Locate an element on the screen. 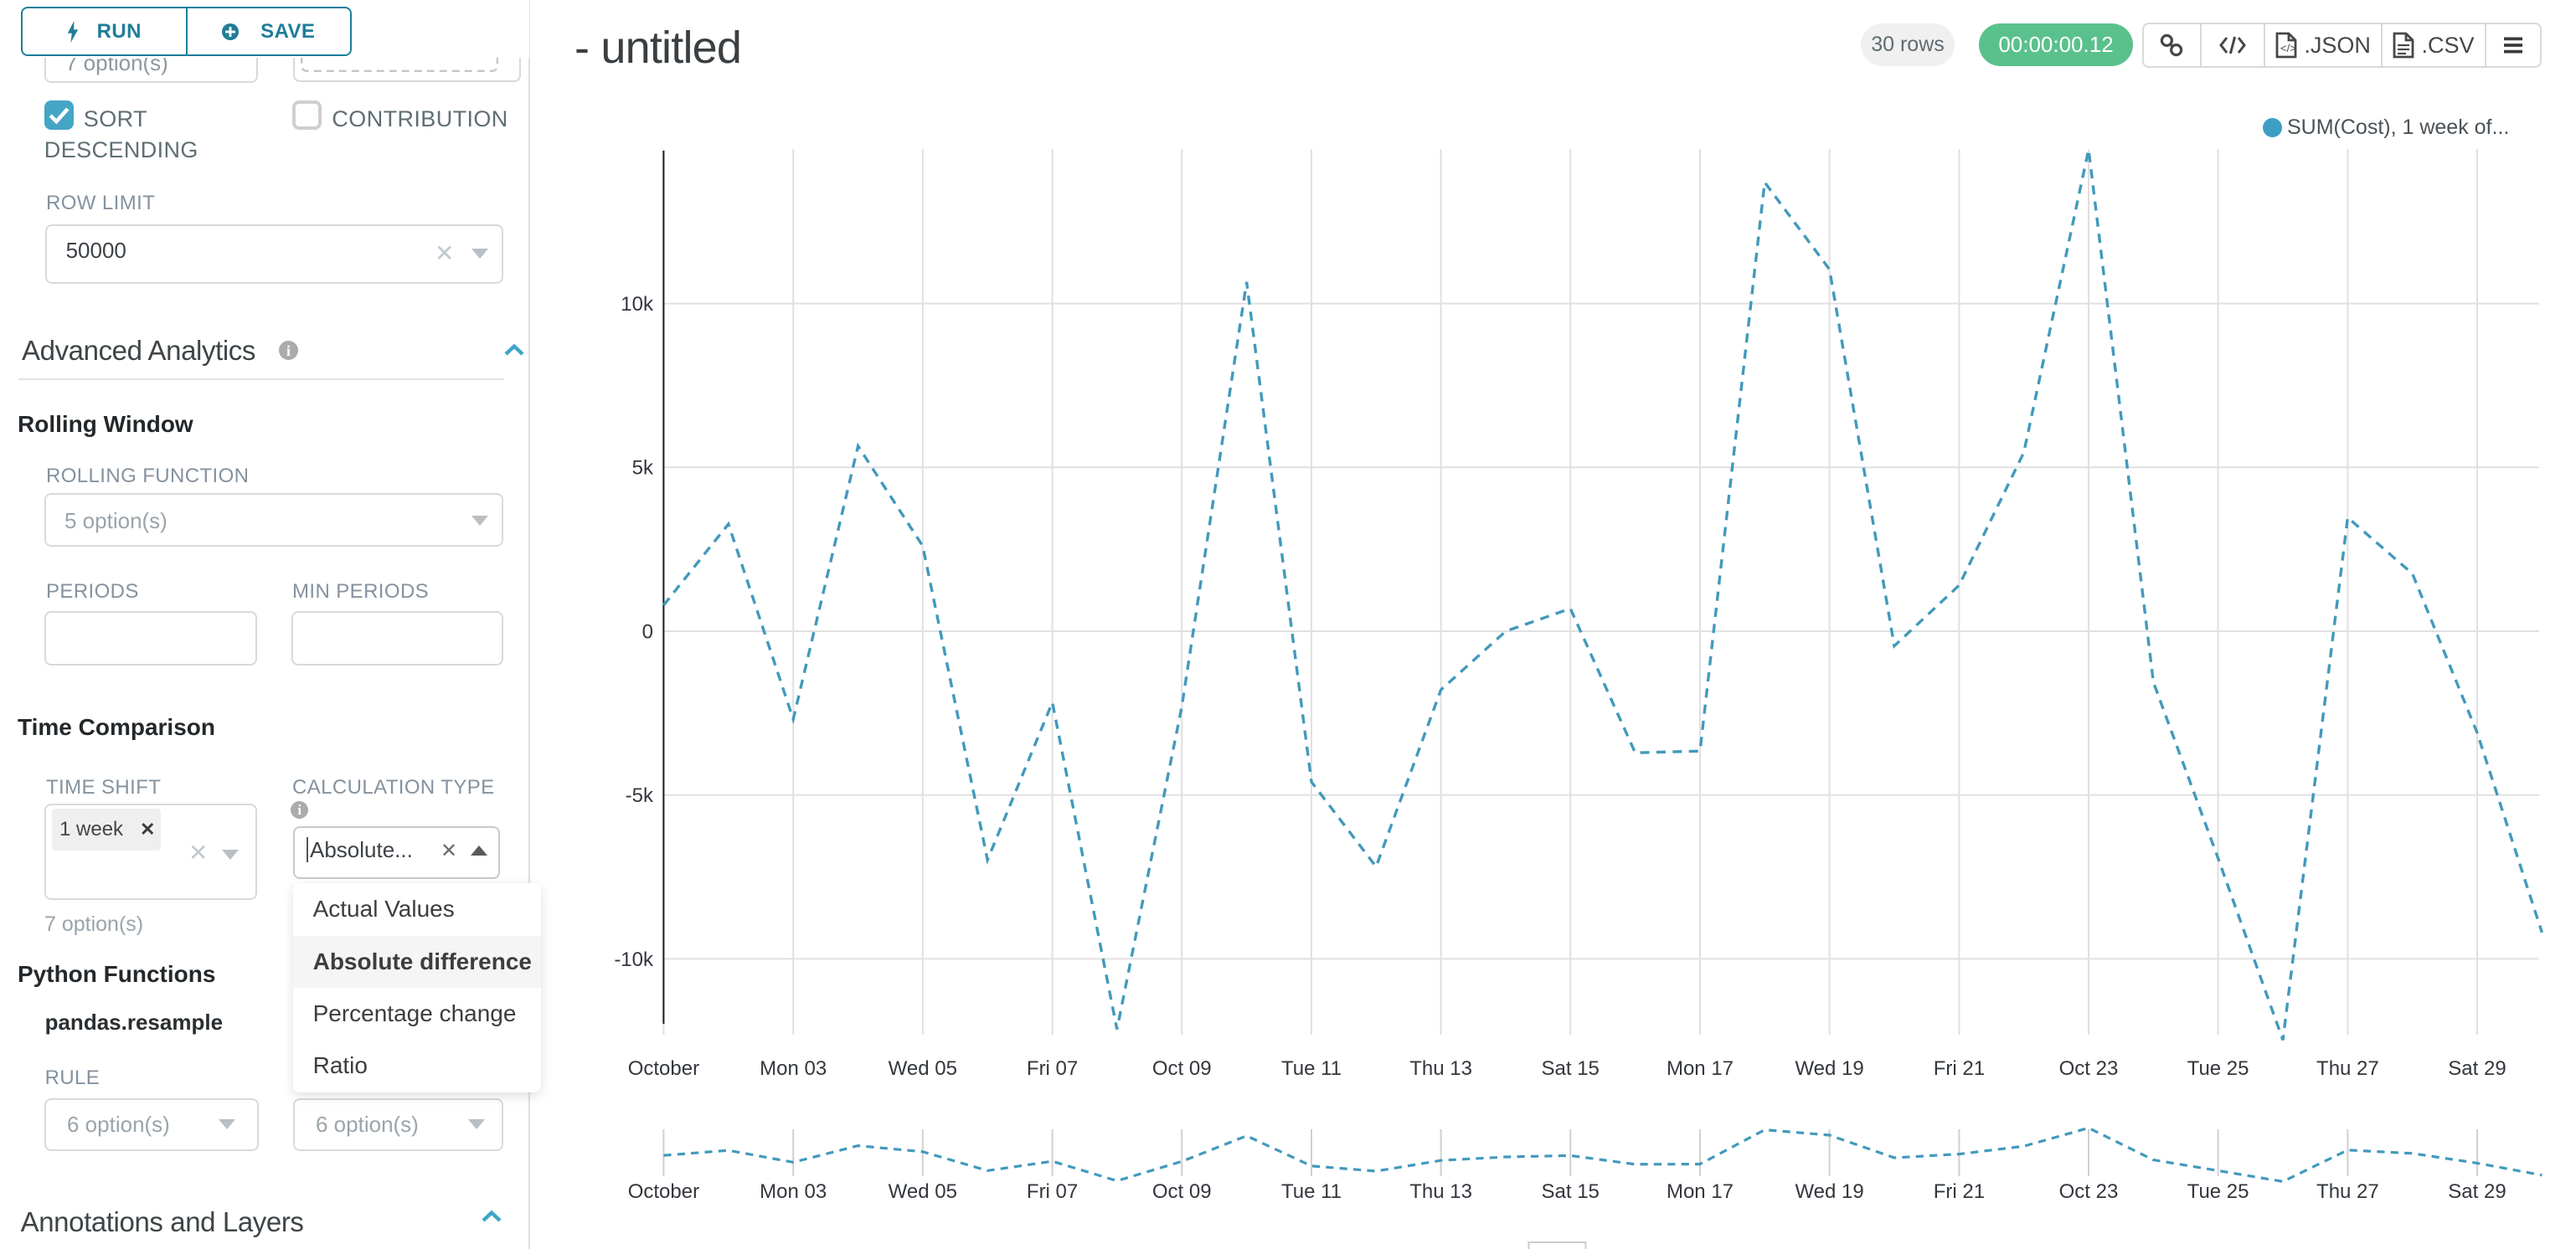 This screenshot has height=1249, width=2576. svg-text: -10k is located at coordinates (634, 959).